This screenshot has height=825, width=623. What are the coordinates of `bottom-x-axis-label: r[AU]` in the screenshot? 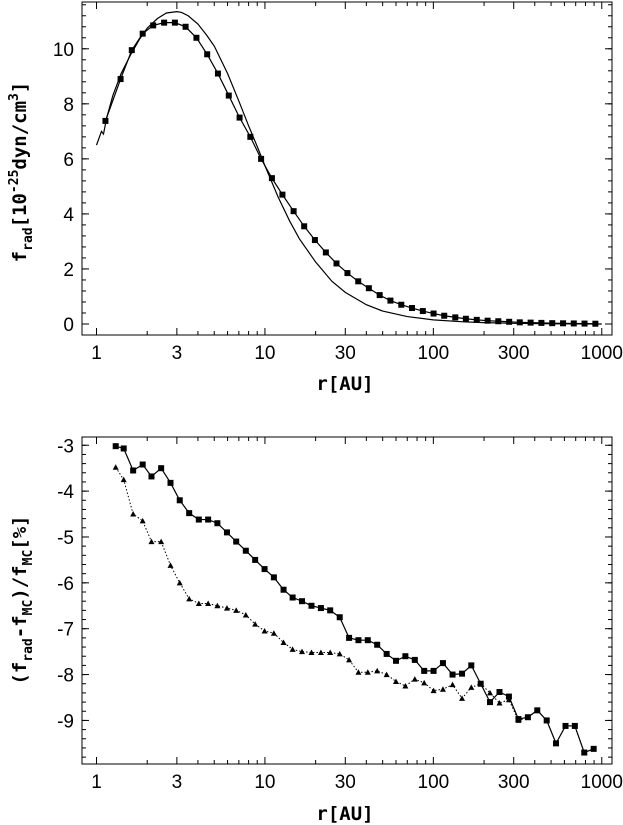 It's located at (344, 814).